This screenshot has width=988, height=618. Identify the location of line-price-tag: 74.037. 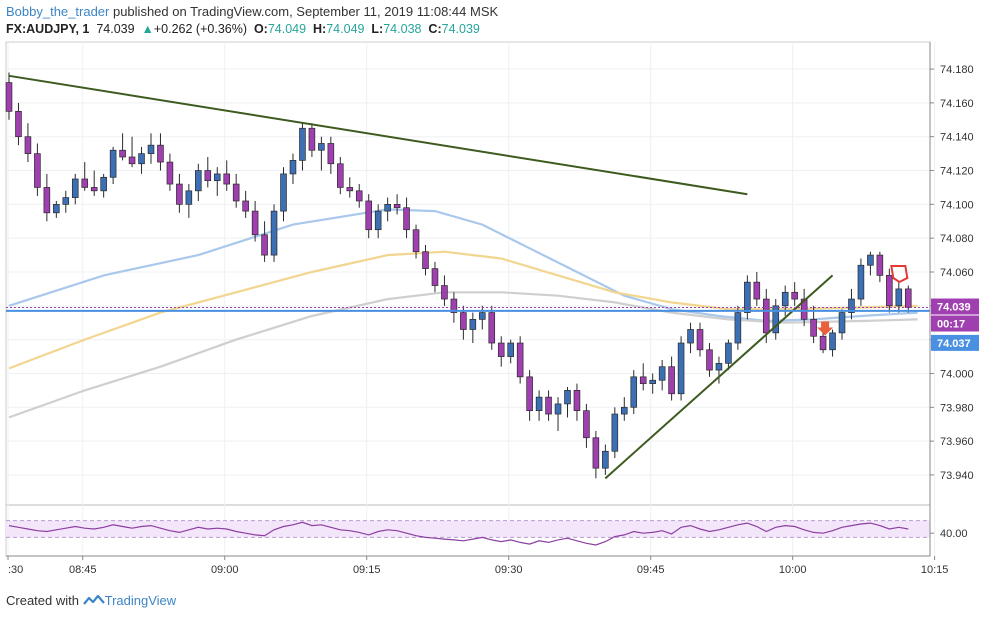
(955, 342).